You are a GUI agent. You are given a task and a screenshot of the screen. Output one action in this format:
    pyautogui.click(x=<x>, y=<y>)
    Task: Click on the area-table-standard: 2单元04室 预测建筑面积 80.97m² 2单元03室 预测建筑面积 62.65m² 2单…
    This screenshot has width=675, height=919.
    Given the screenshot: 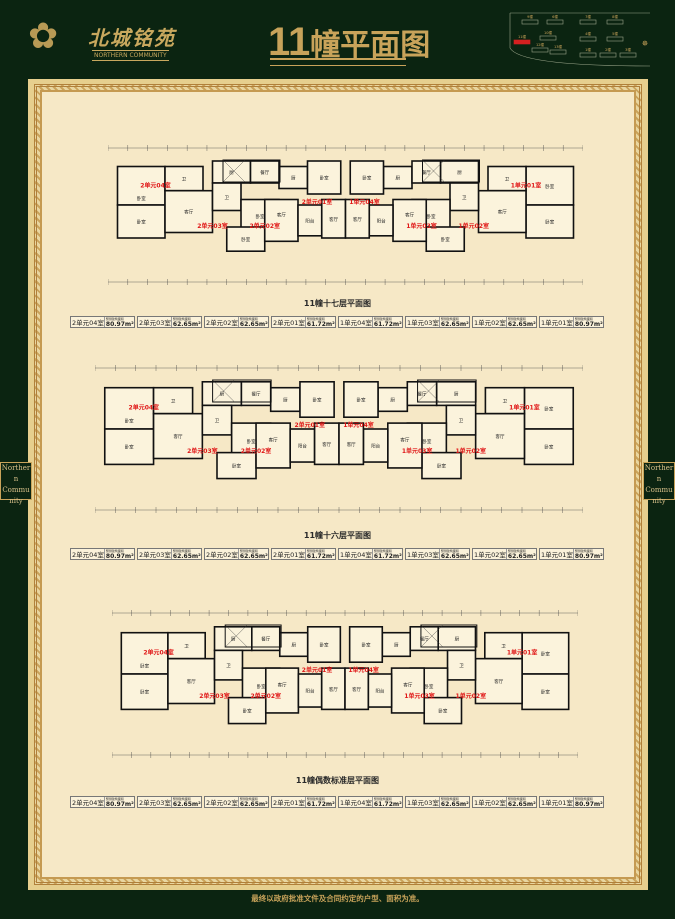 What is the action you would take?
    pyautogui.click(x=337, y=802)
    